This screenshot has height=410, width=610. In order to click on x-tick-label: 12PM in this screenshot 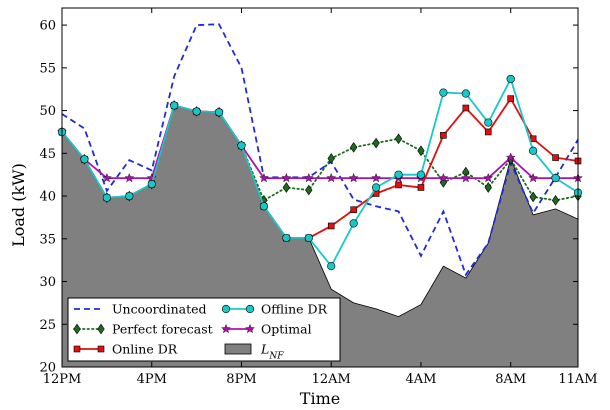, I will do `click(62, 379)`.